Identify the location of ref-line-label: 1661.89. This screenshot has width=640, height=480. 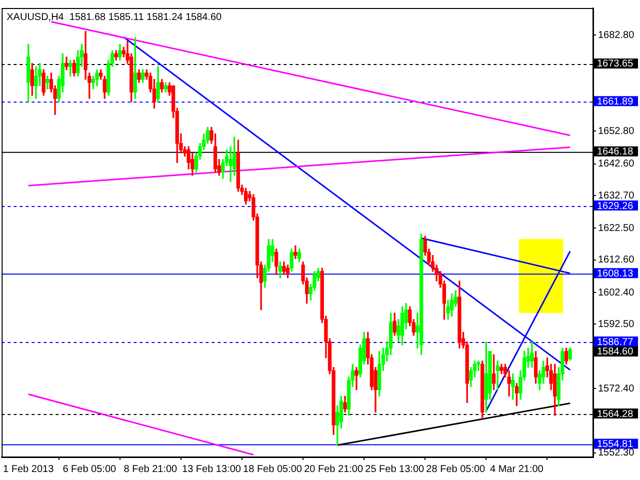
(615, 102).